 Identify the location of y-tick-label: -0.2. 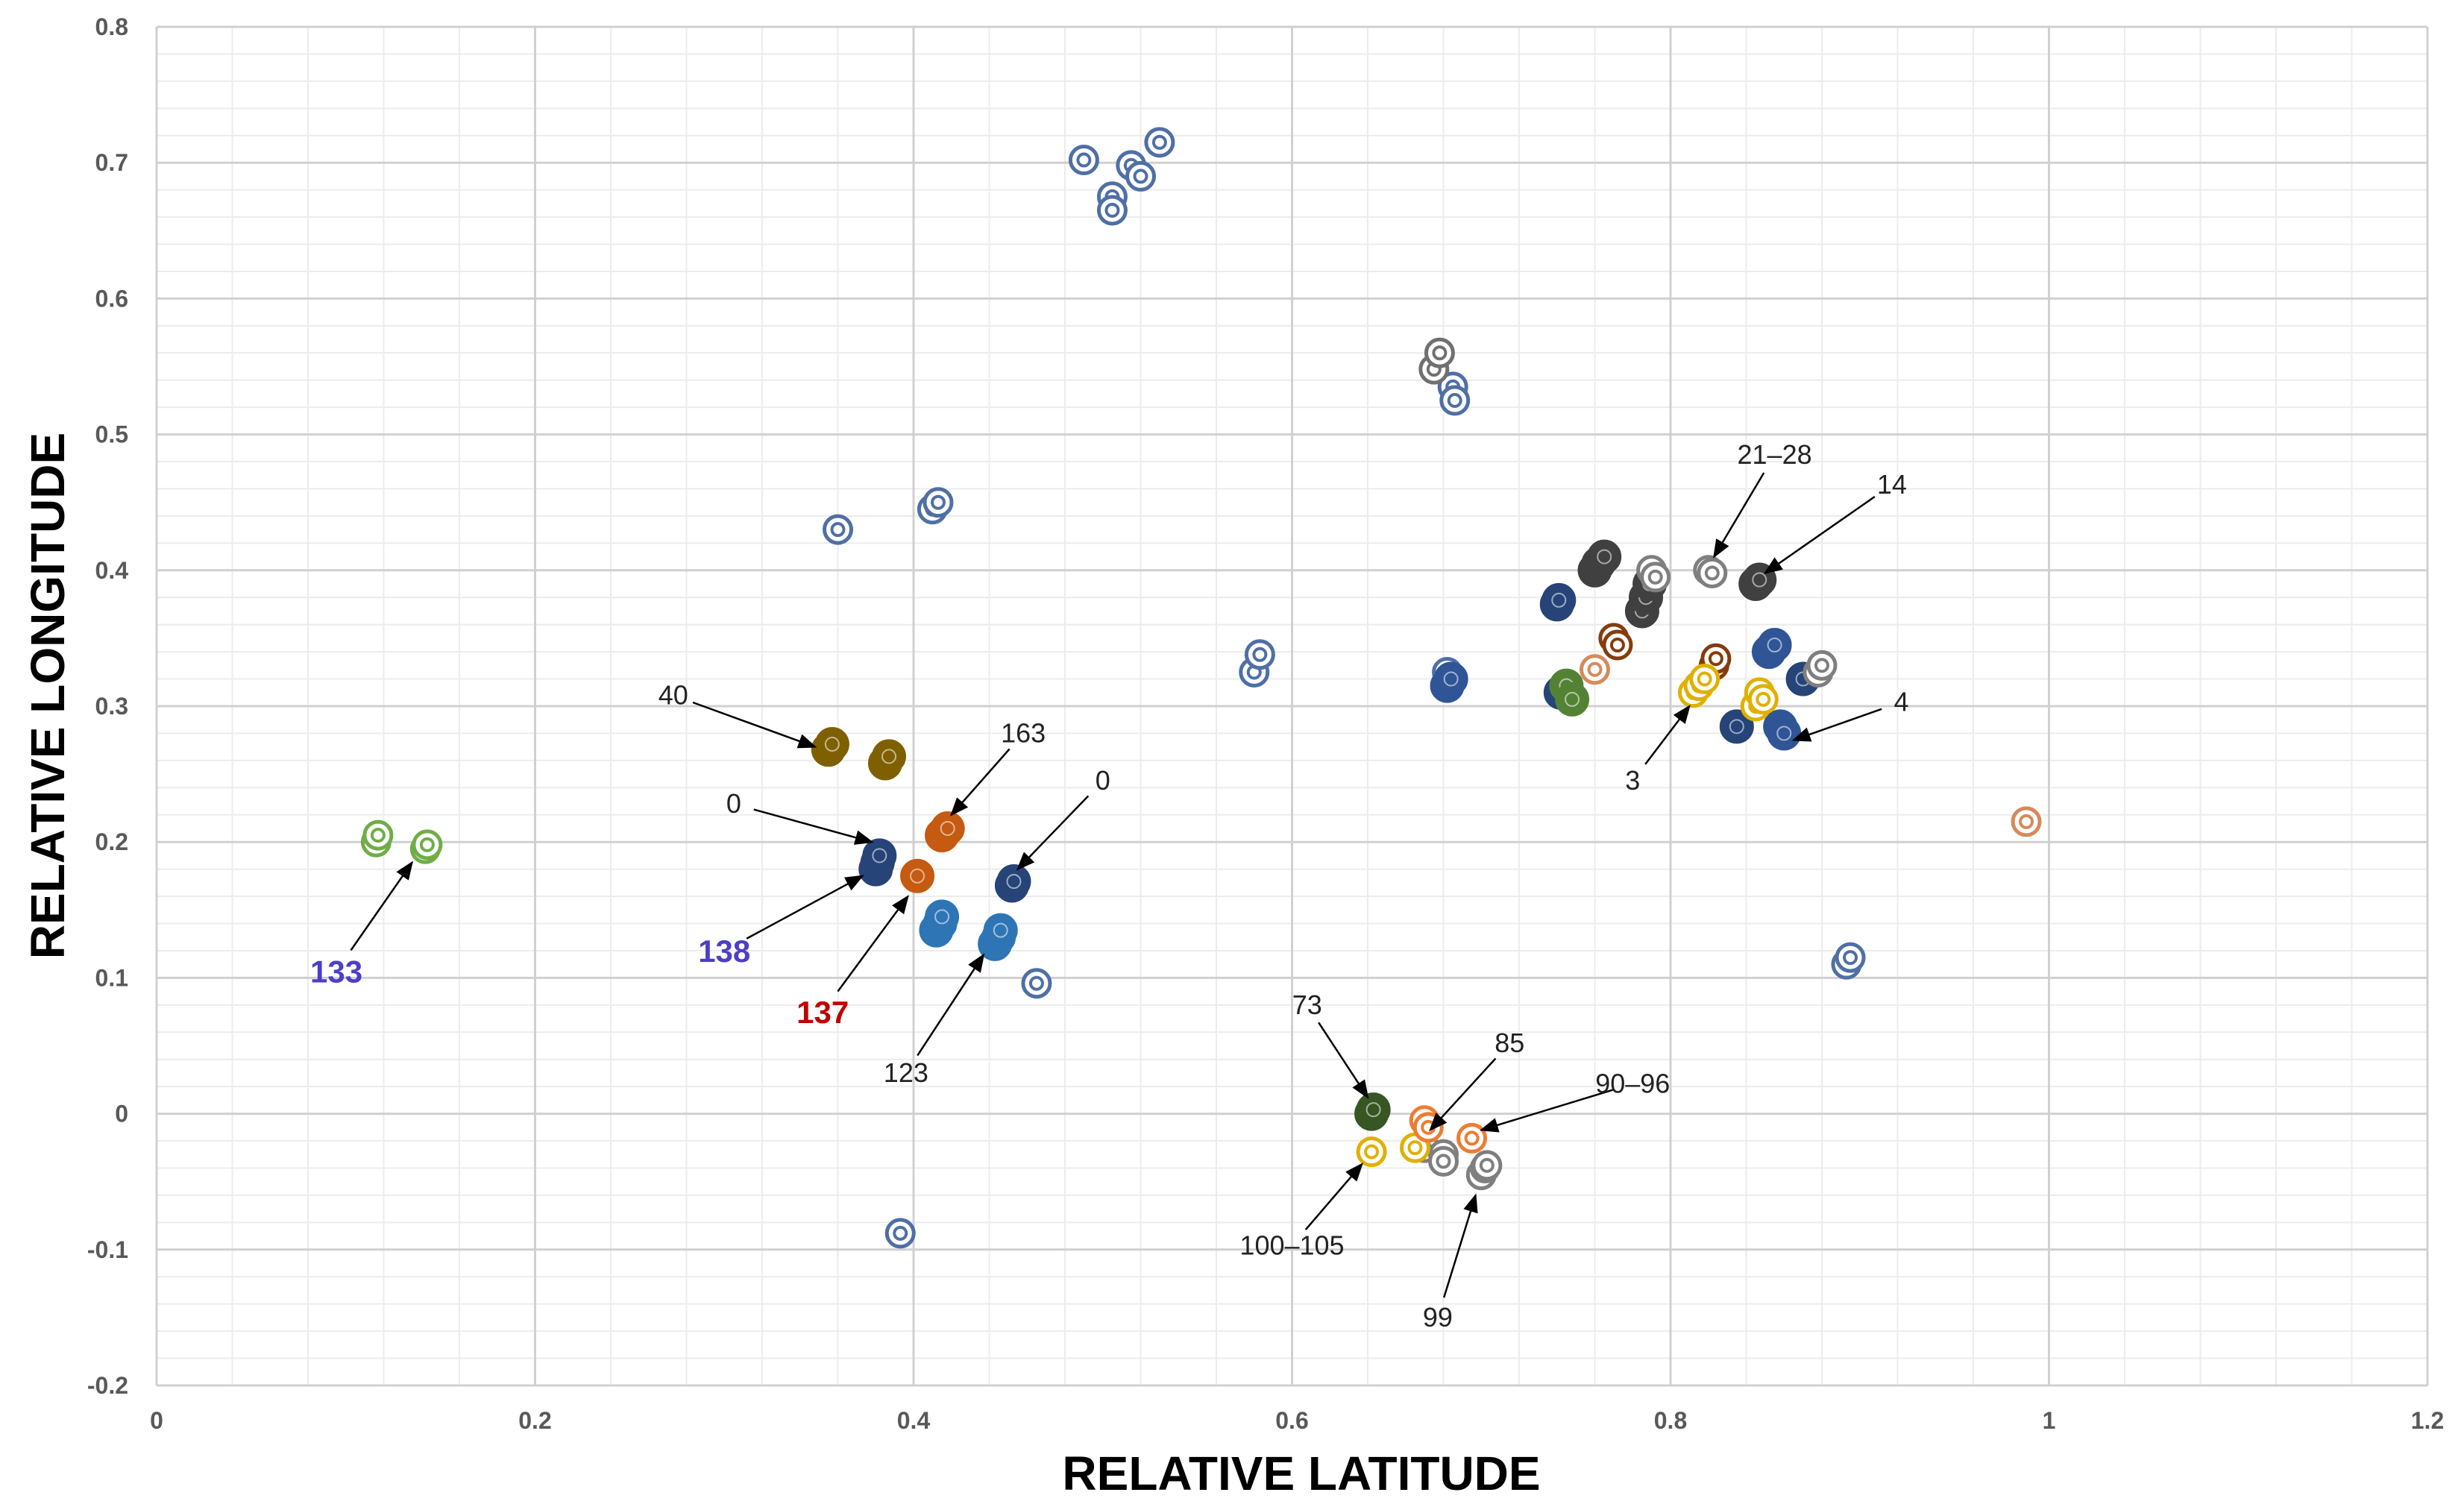
(107, 1385).